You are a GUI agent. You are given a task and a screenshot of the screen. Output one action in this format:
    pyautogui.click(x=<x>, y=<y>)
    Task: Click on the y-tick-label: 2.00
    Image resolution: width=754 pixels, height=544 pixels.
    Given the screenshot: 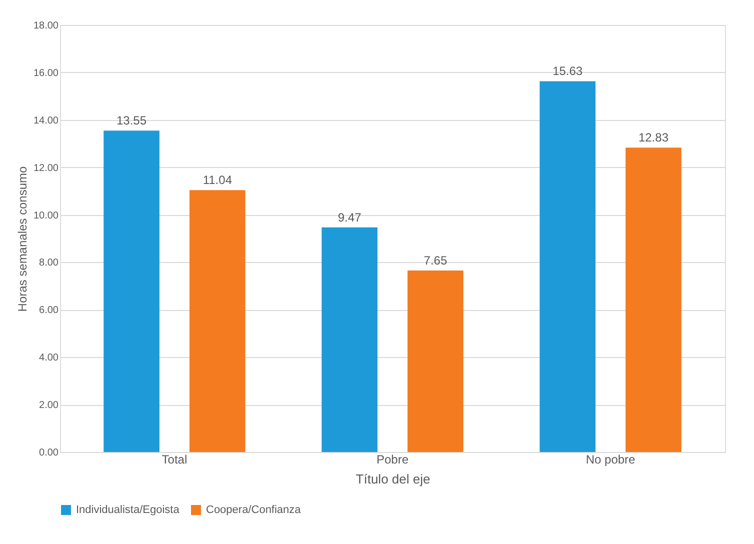 What is the action you would take?
    pyautogui.click(x=49, y=406)
    